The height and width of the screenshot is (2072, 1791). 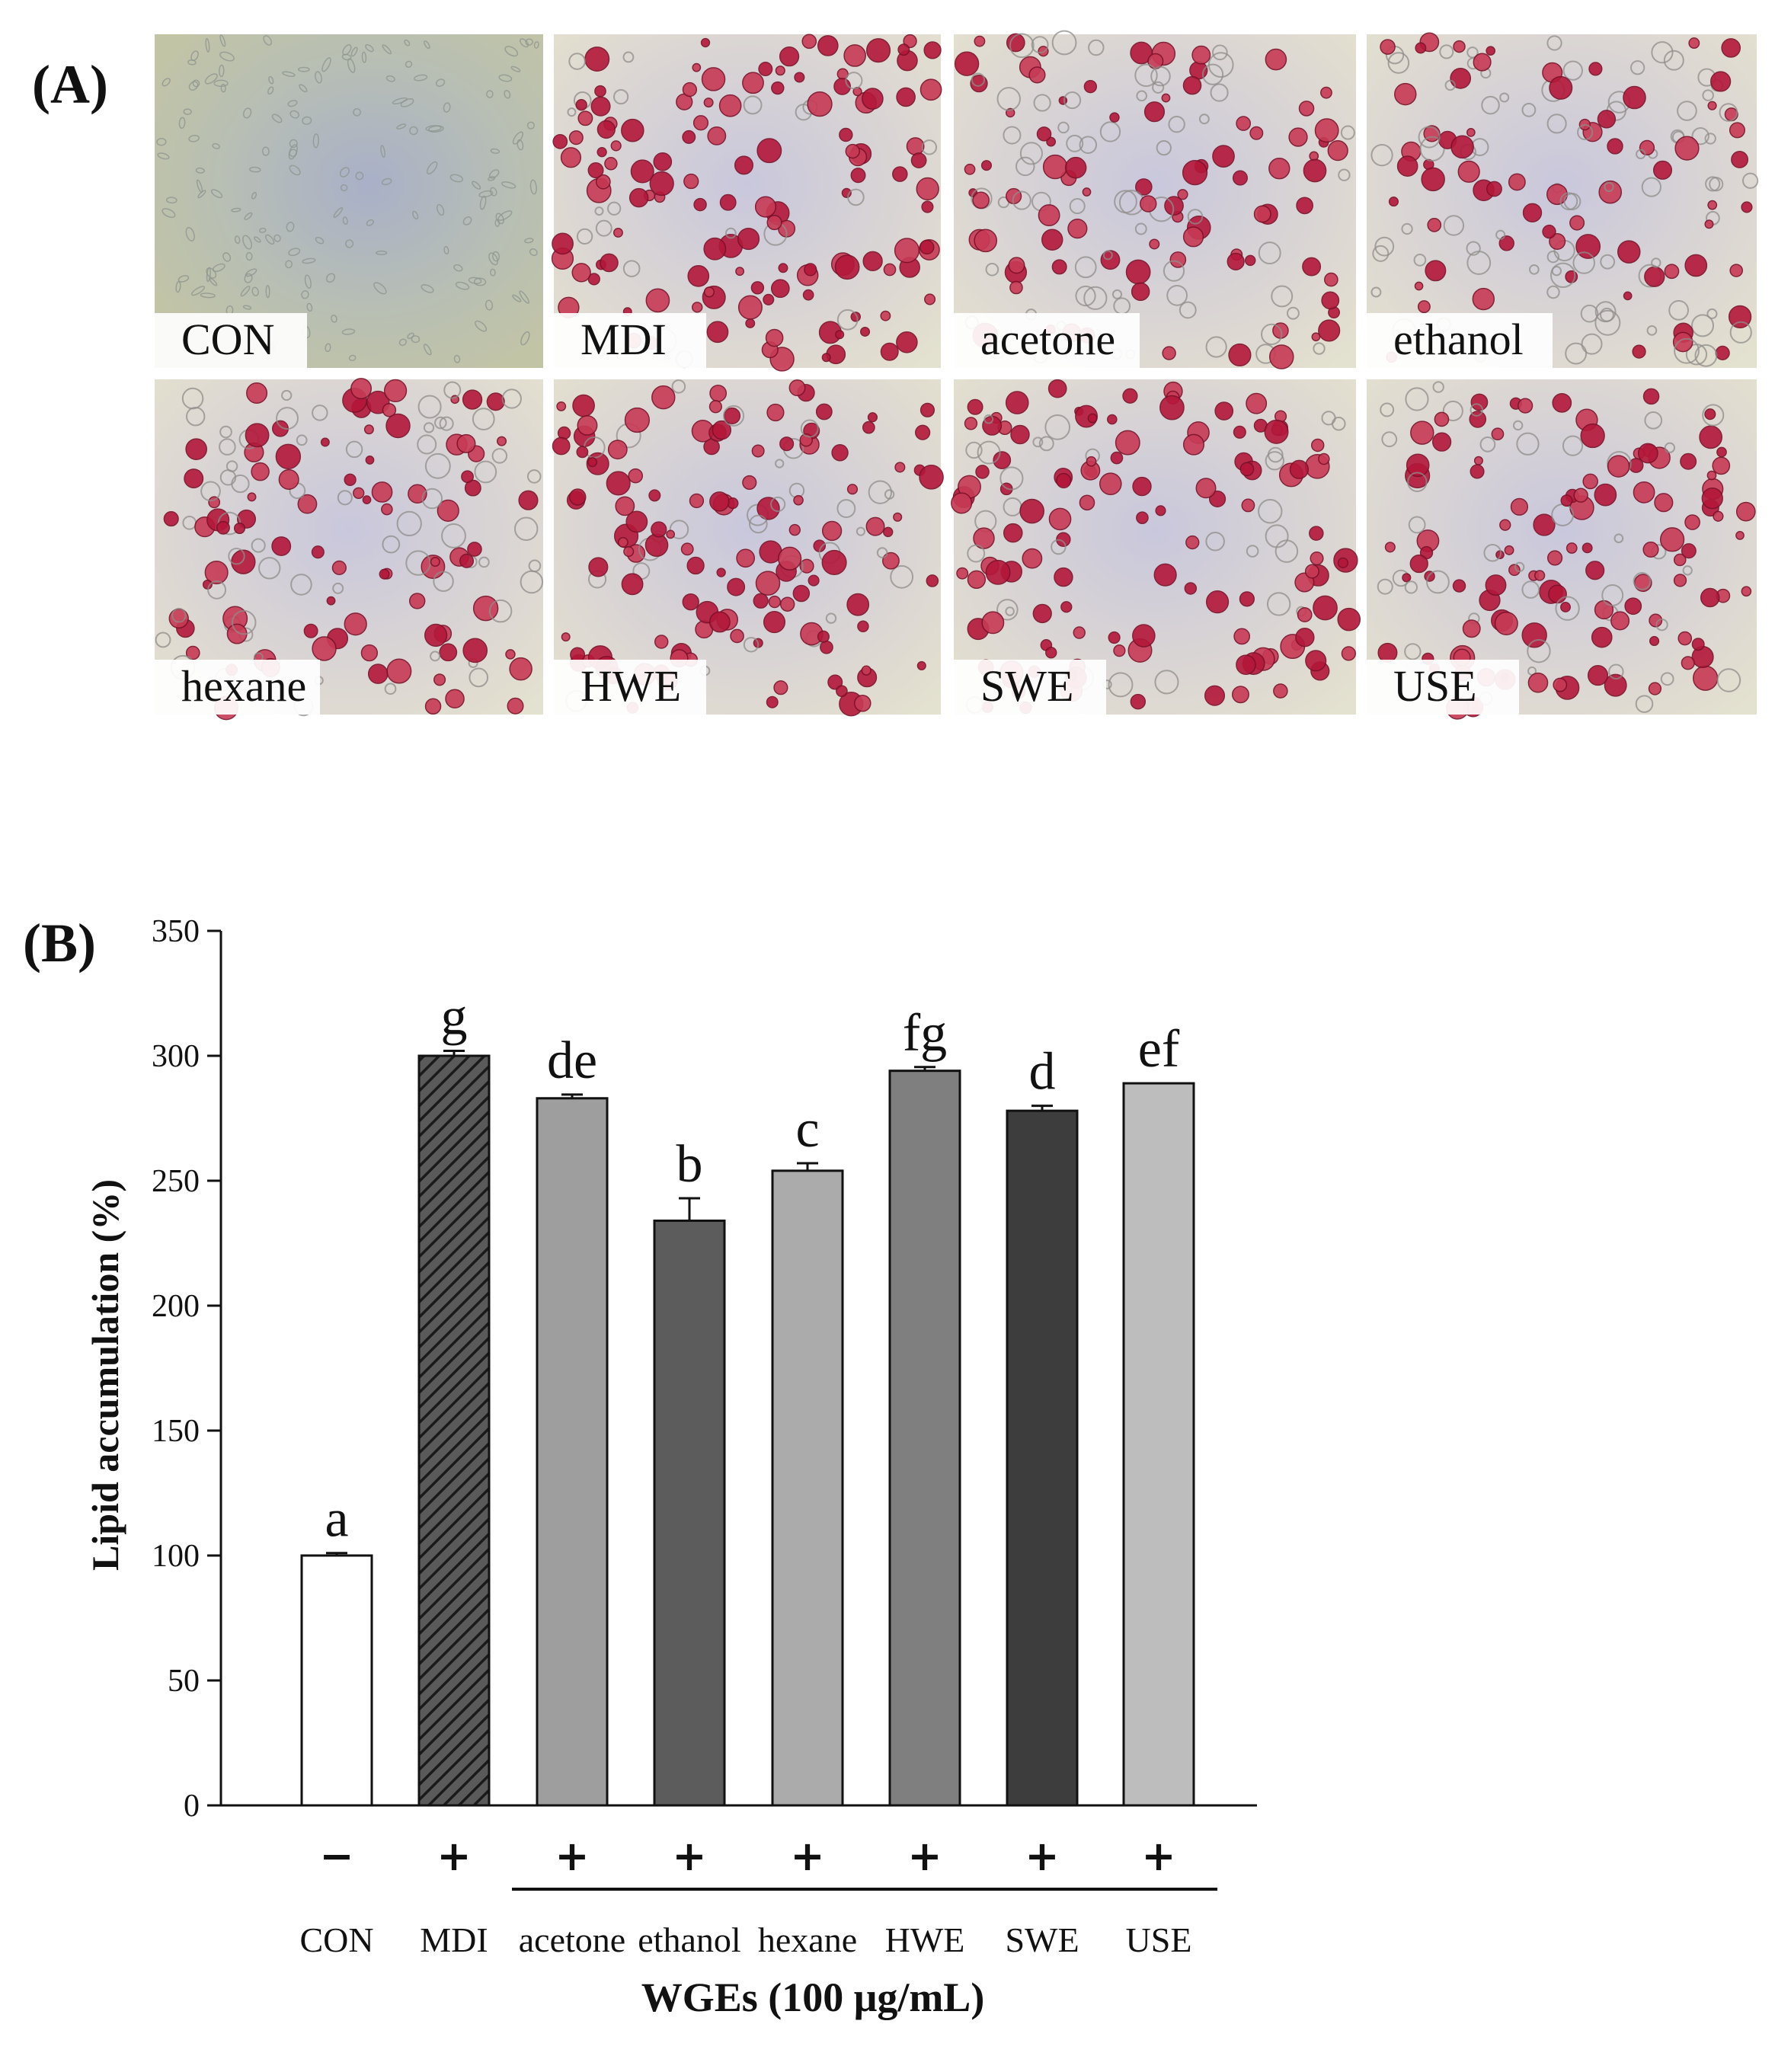 I want to click on x-tick-label: SWE, so click(x=1042, y=1939).